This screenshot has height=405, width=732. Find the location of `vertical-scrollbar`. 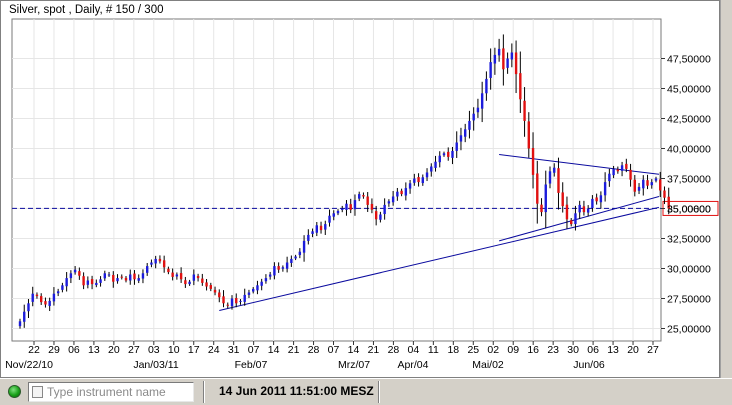

vertical-scrollbar is located at coordinates (726, 189).